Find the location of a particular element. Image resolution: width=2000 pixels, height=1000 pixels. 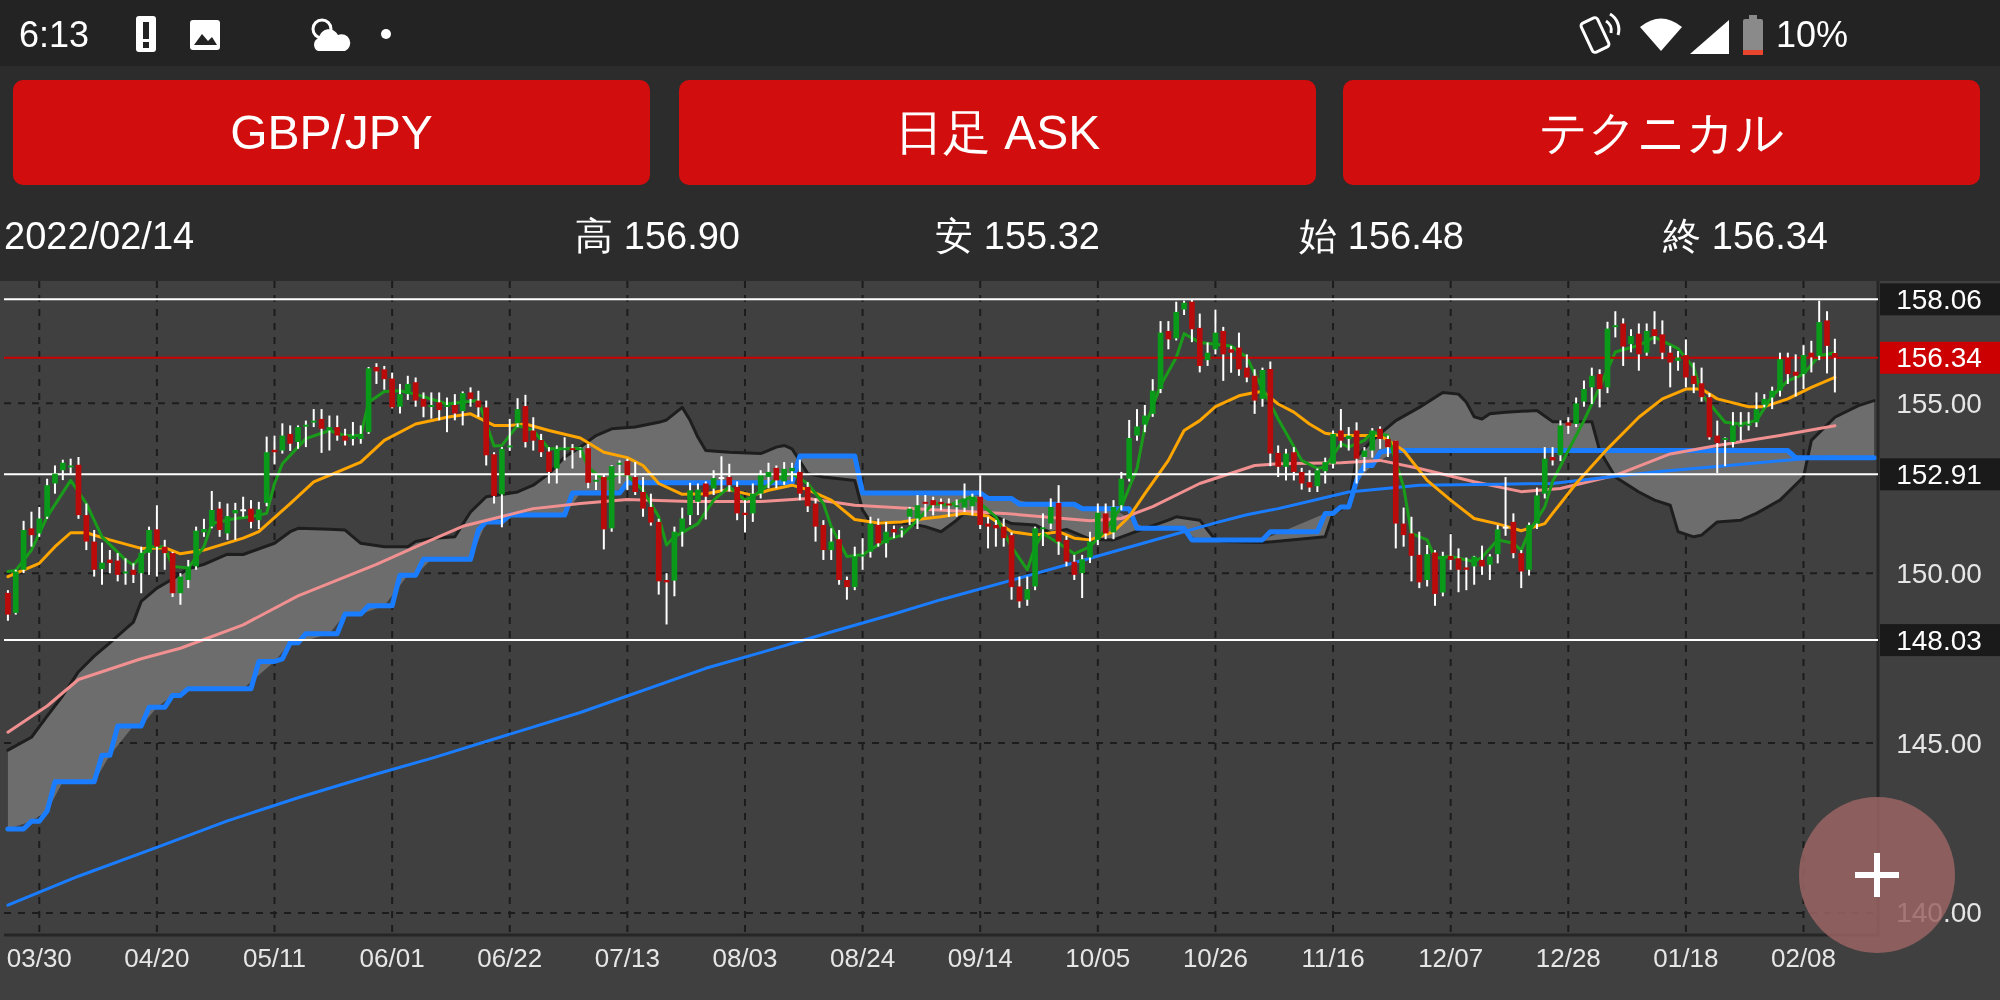

text: 6:13 is located at coordinates (54, 34).